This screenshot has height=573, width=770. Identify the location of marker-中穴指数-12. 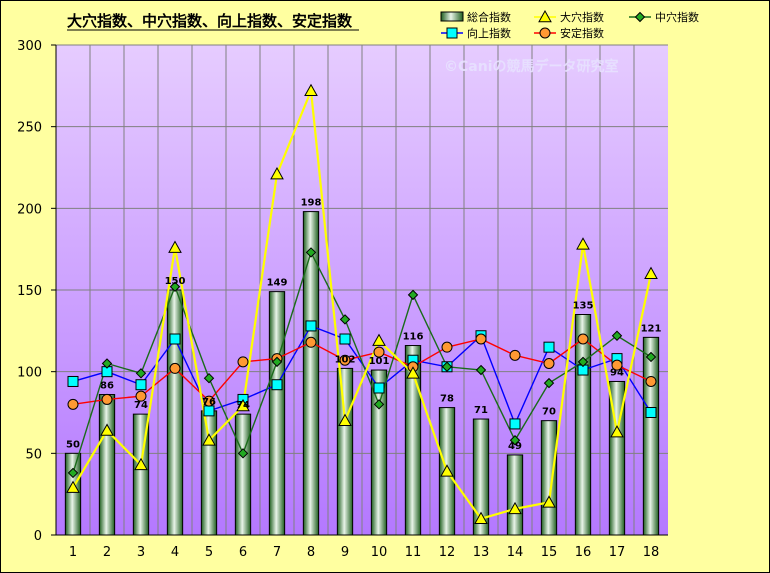
(447, 366).